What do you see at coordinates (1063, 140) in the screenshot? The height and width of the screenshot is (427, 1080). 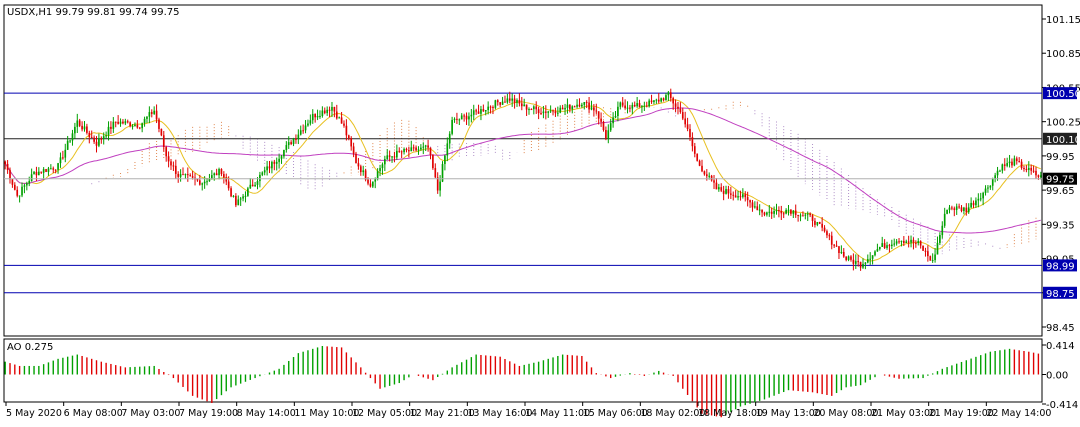 I see `level-price-label: 100.10` at bounding box center [1063, 140].